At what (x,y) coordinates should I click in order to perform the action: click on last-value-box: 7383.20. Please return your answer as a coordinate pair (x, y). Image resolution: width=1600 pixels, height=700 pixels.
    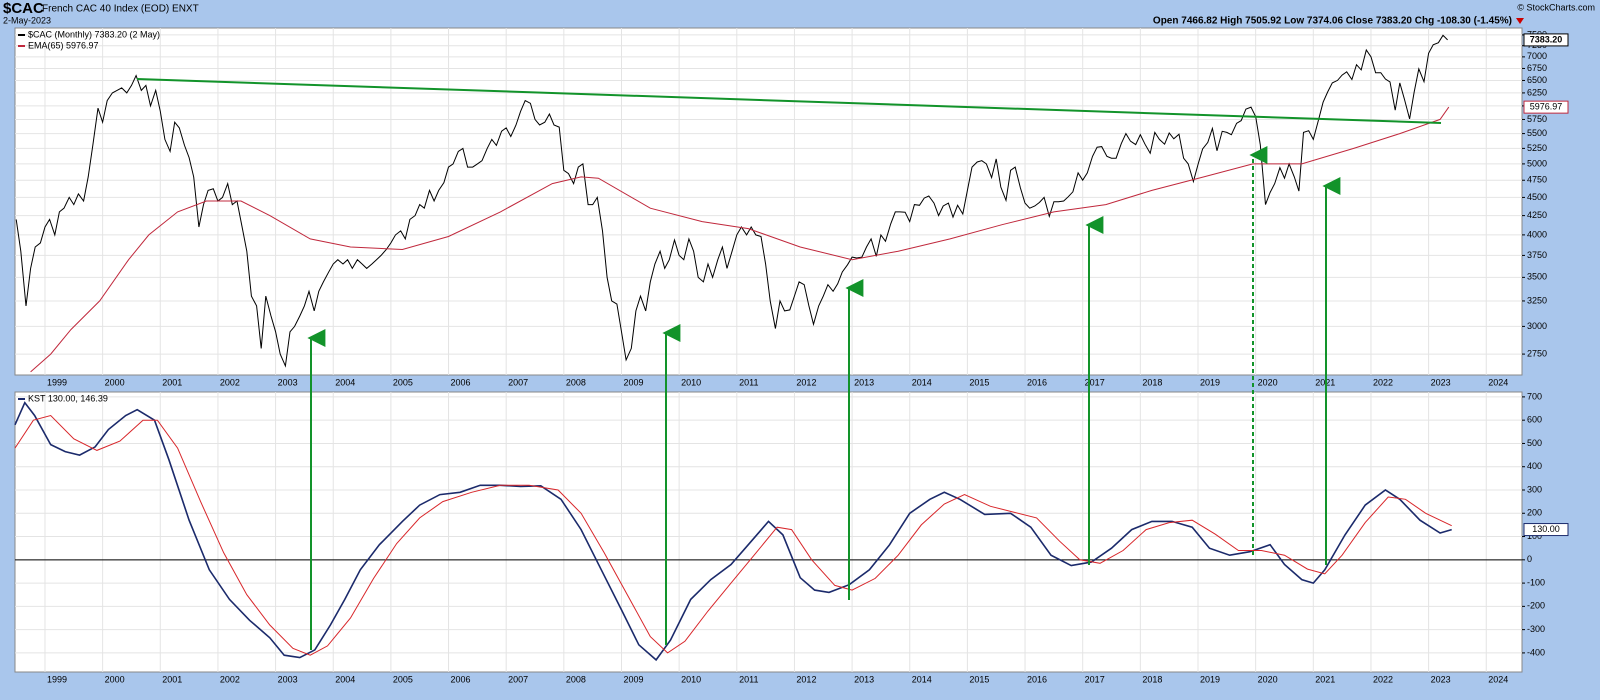
    Looking at the image, I should click on (1546, 40).